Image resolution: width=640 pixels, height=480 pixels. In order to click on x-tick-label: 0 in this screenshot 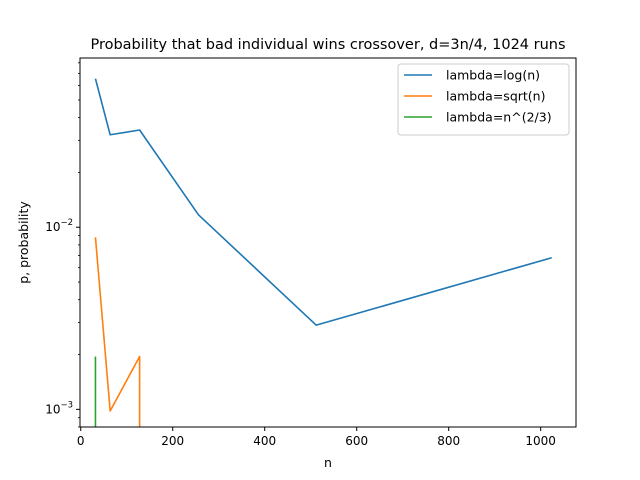, I will do `click(81, 441)`.